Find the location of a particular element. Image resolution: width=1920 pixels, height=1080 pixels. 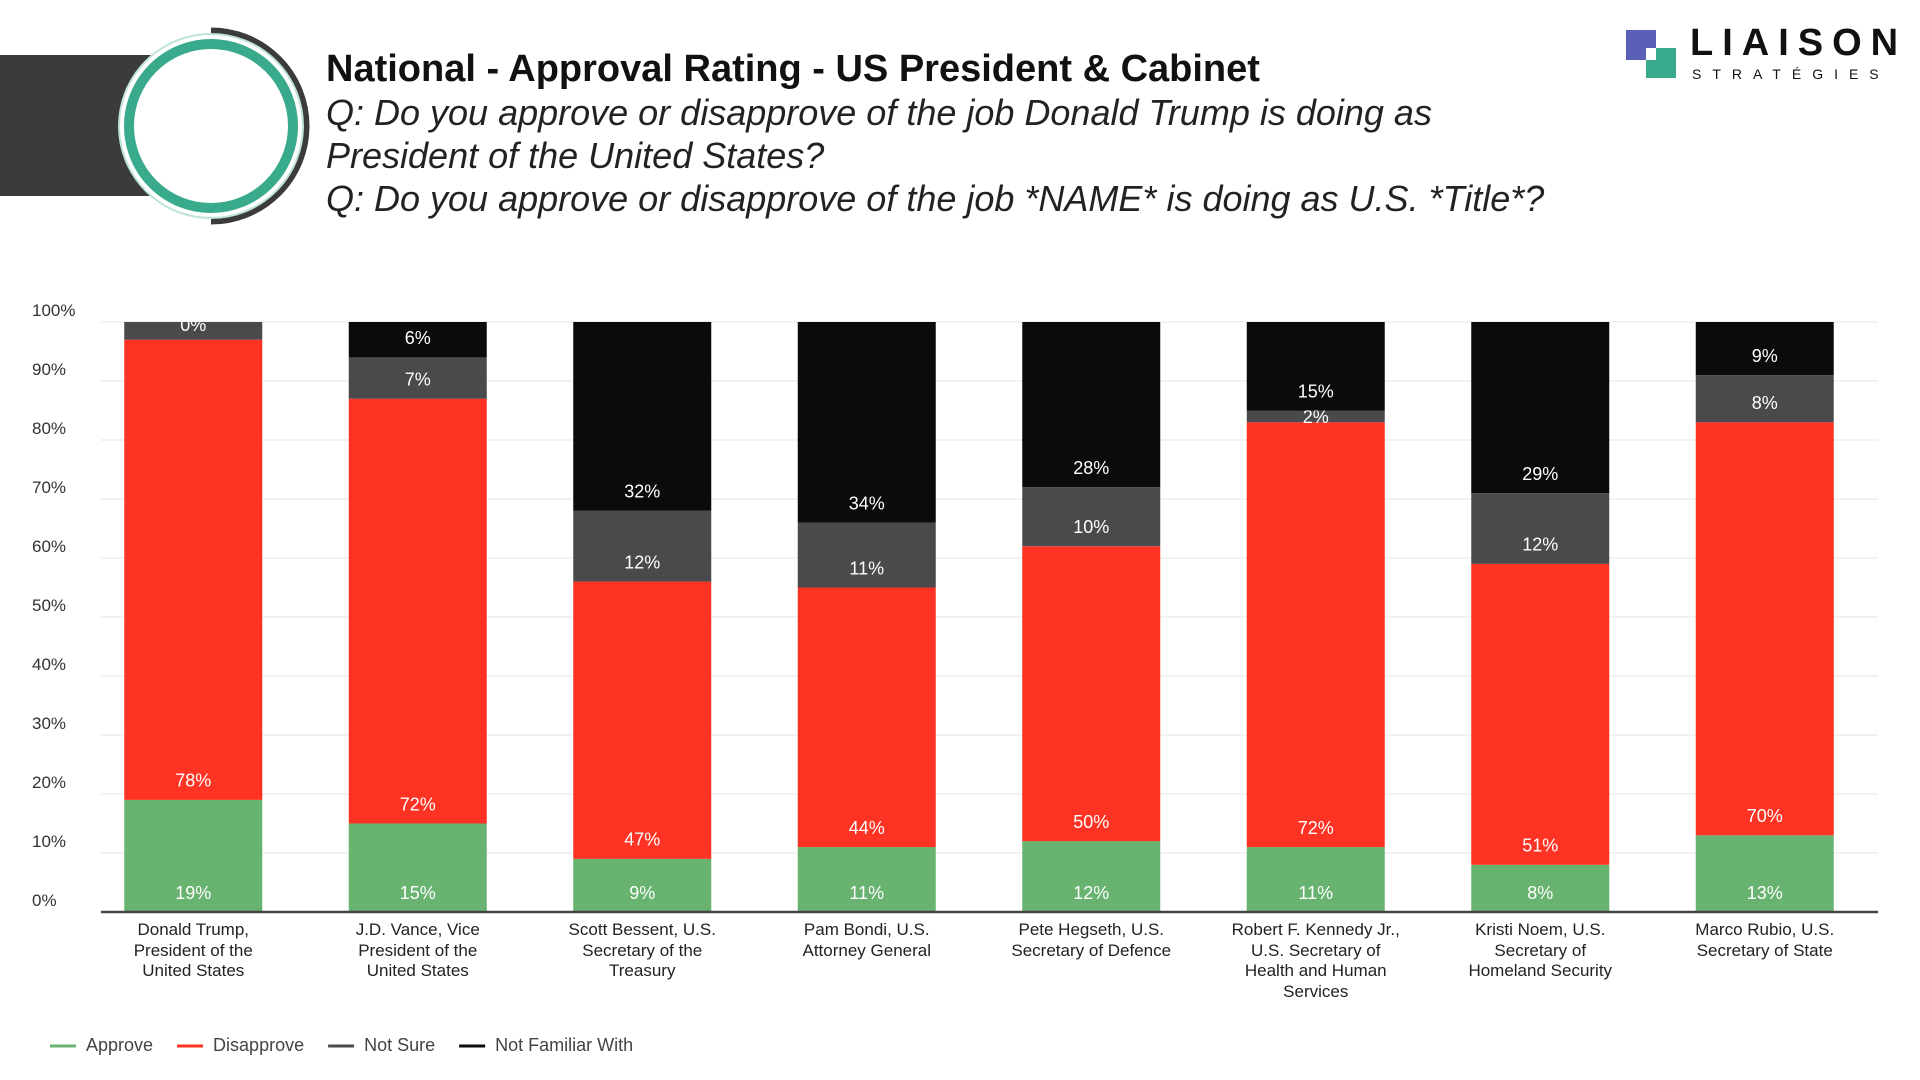

logo-square is located at coordinates (1651, 54).